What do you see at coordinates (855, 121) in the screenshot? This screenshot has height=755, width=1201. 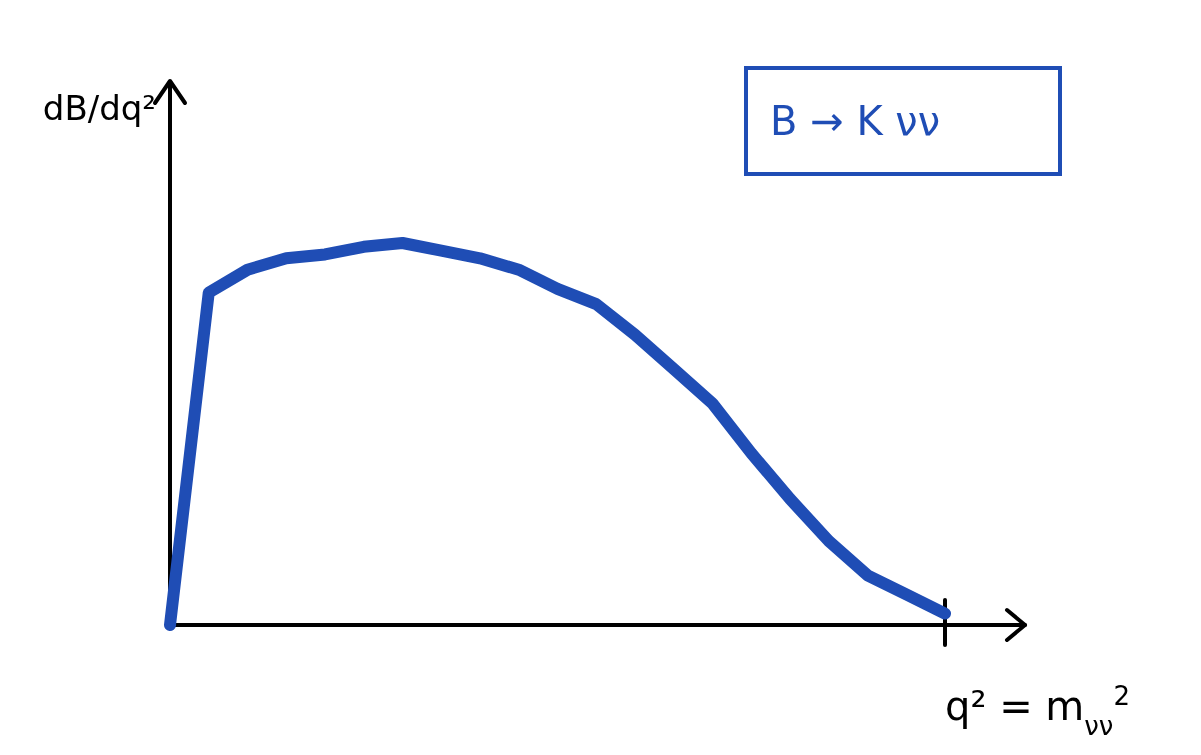 I see `text: B → K νν` at bounding box center [855, 121].